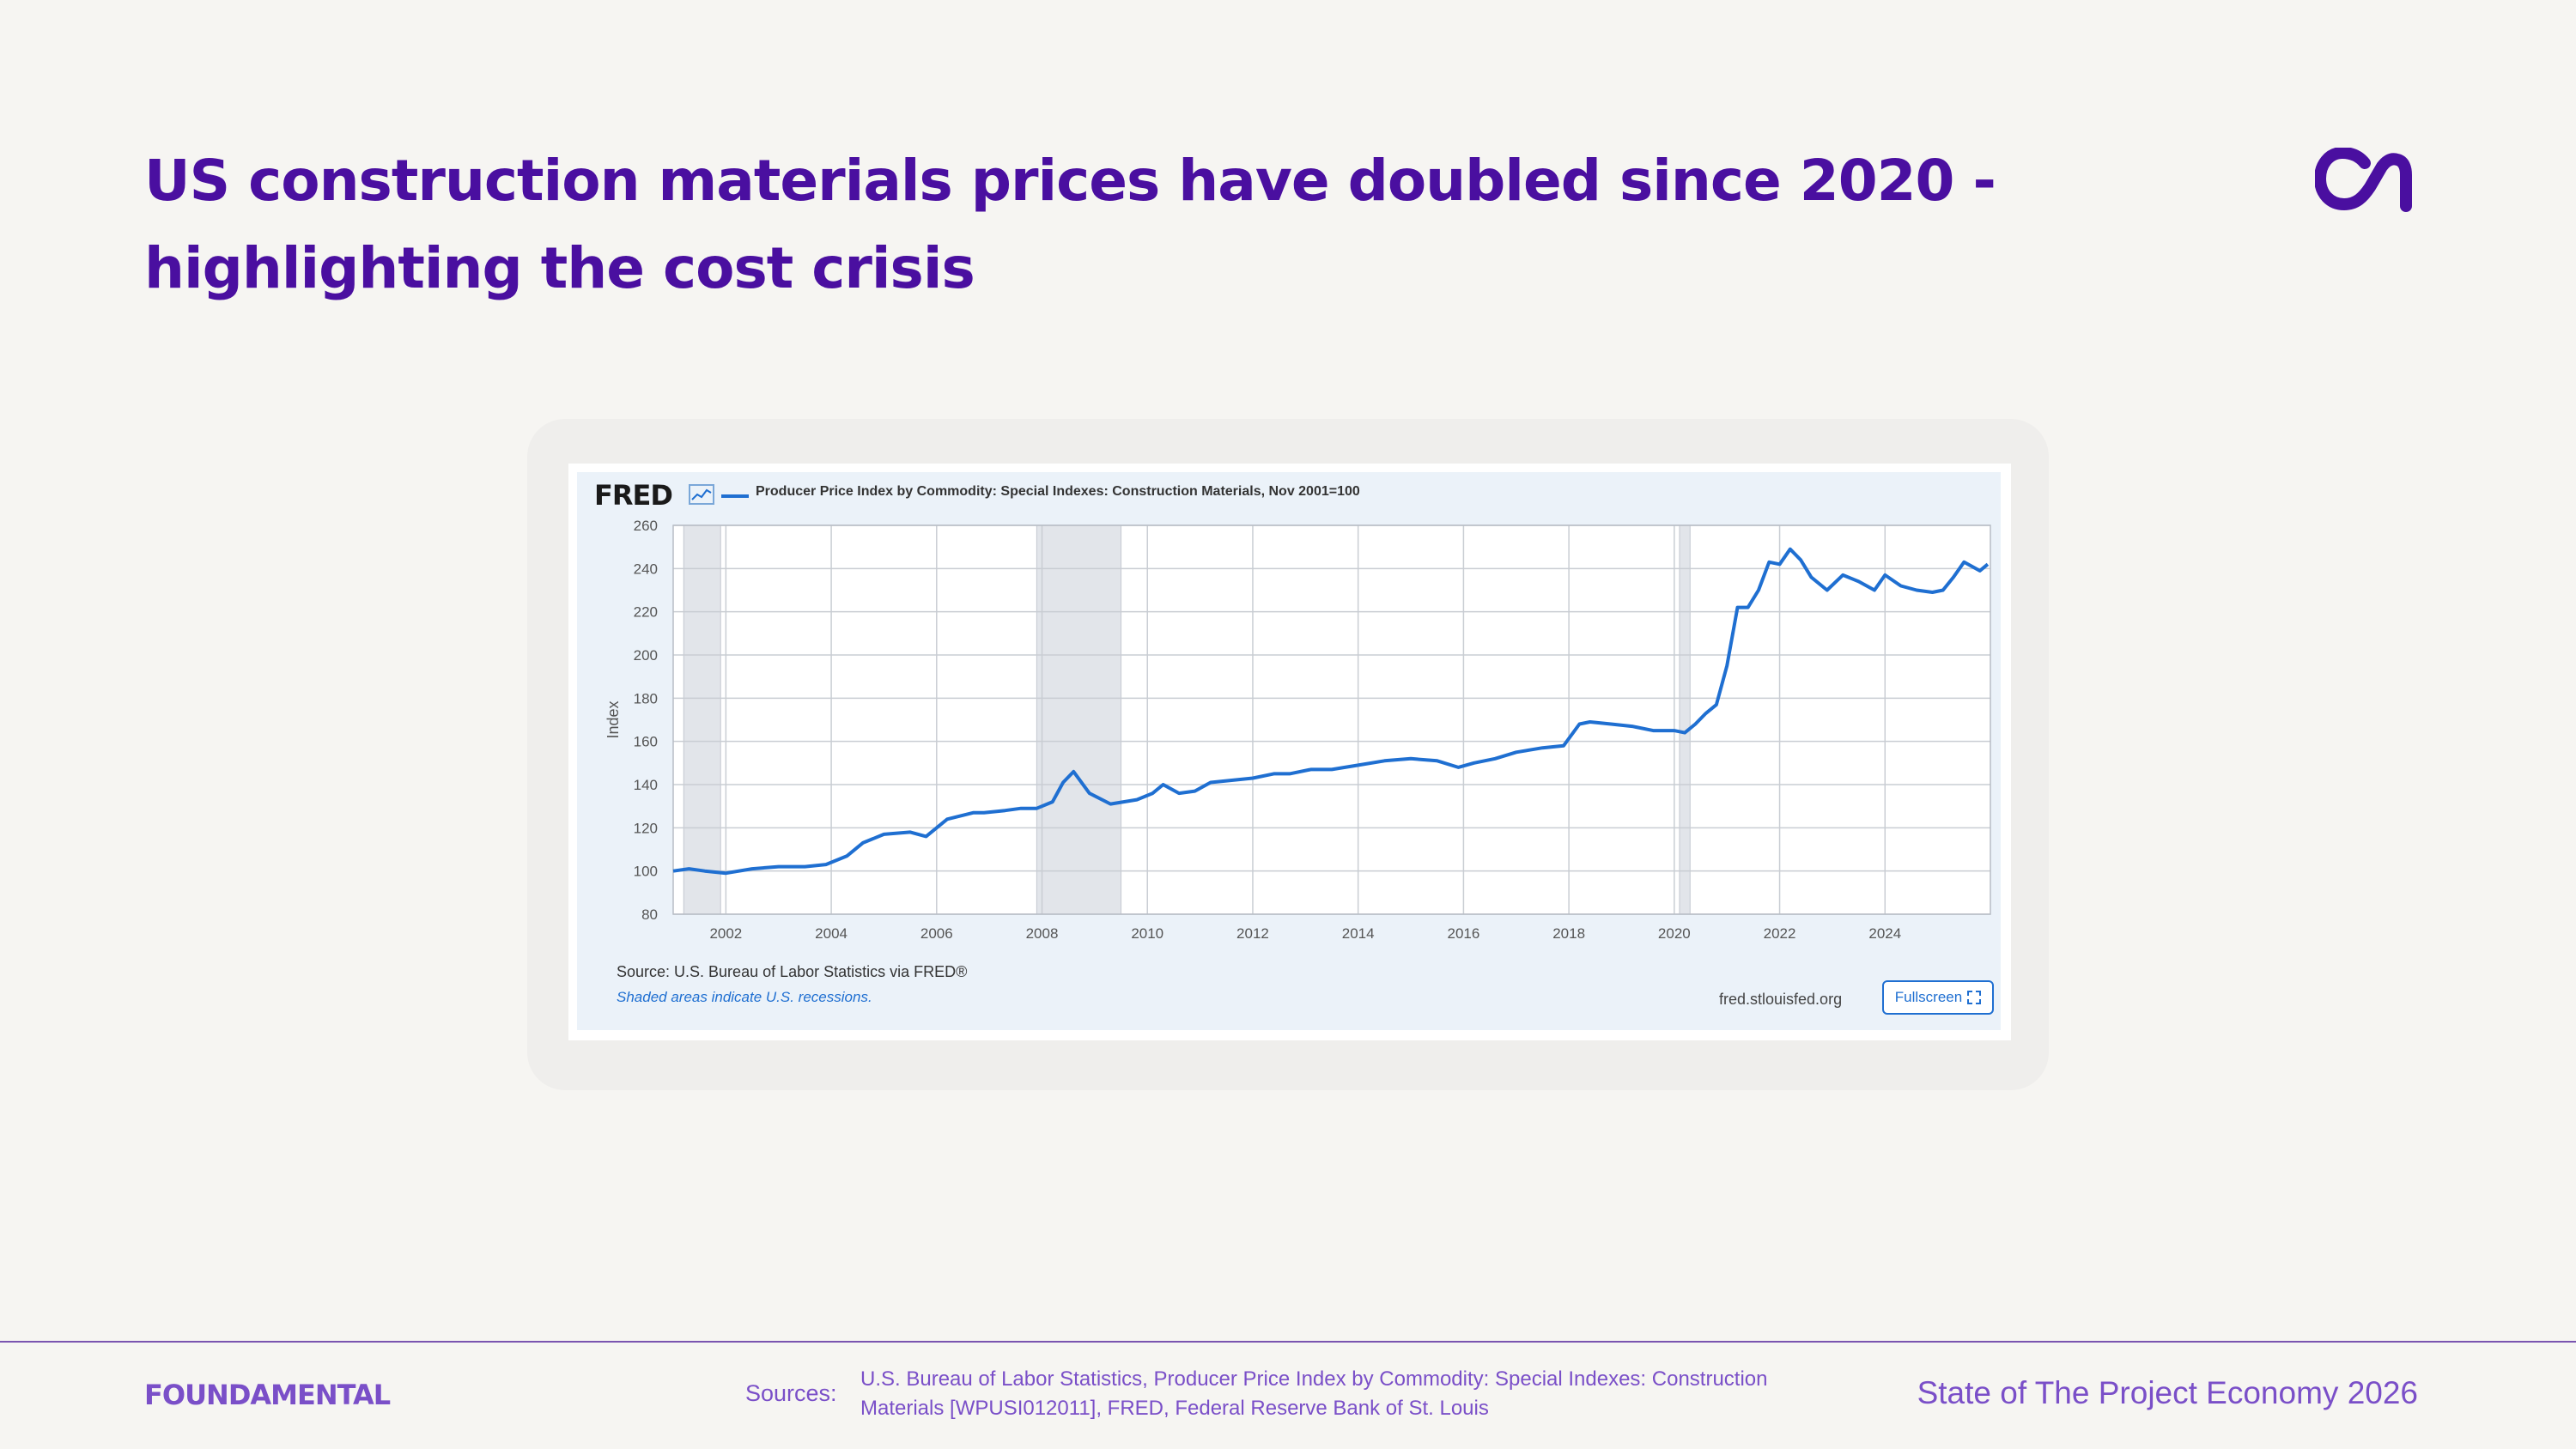 The height and width of the screenshot is (1449, 2576). Describe the element at coordinates (735, 496) in the screenshot. I see `legend-swatch` at that location.